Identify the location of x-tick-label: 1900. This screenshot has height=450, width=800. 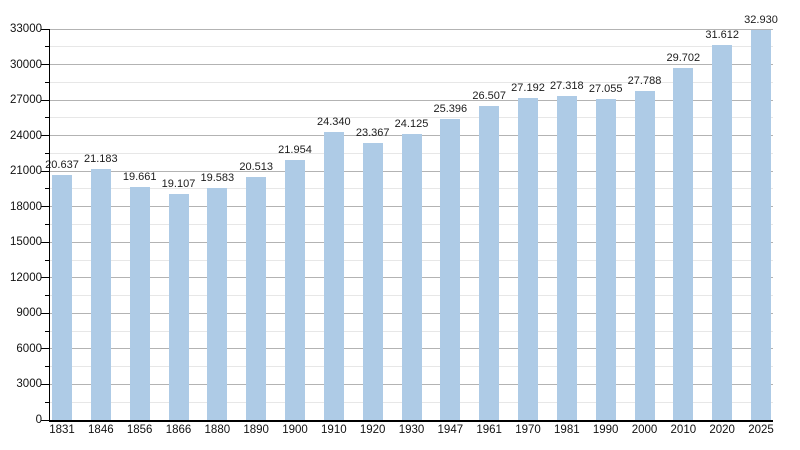
(295, 430).